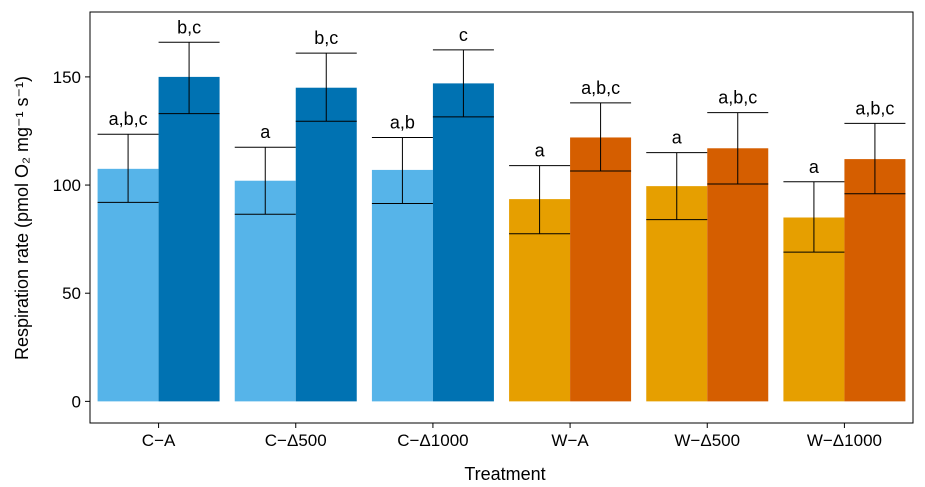 The width and height of the screenshot is (925, 487). What do you see at coordinates (432, 440) in the screenshot?
I see `x-tick-label-2: C−Δ1000` at bounding box center [432, 440].